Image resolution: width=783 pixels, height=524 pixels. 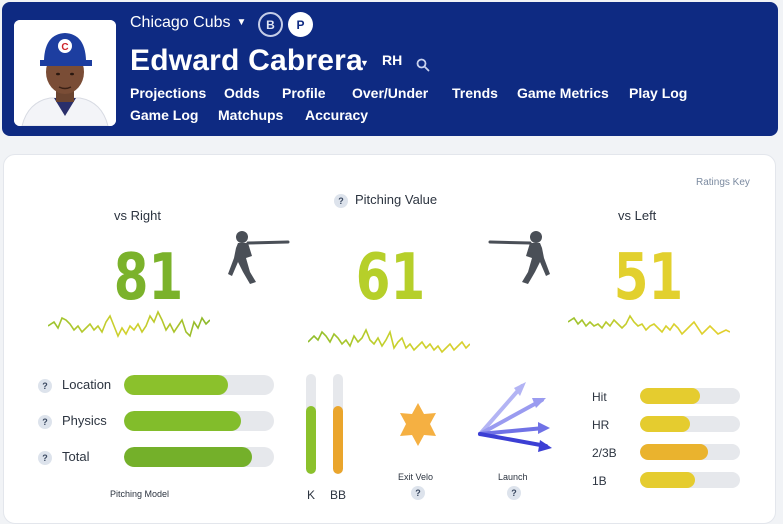 I want to click on model-label-location: Location, so click(x=87, y=384).